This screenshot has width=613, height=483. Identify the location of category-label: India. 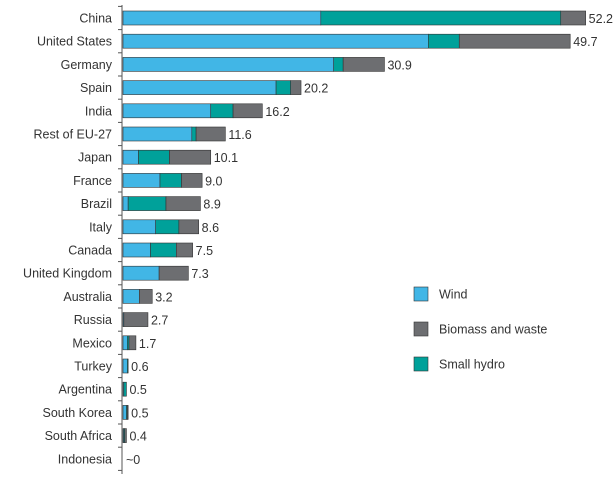
(98, 111).